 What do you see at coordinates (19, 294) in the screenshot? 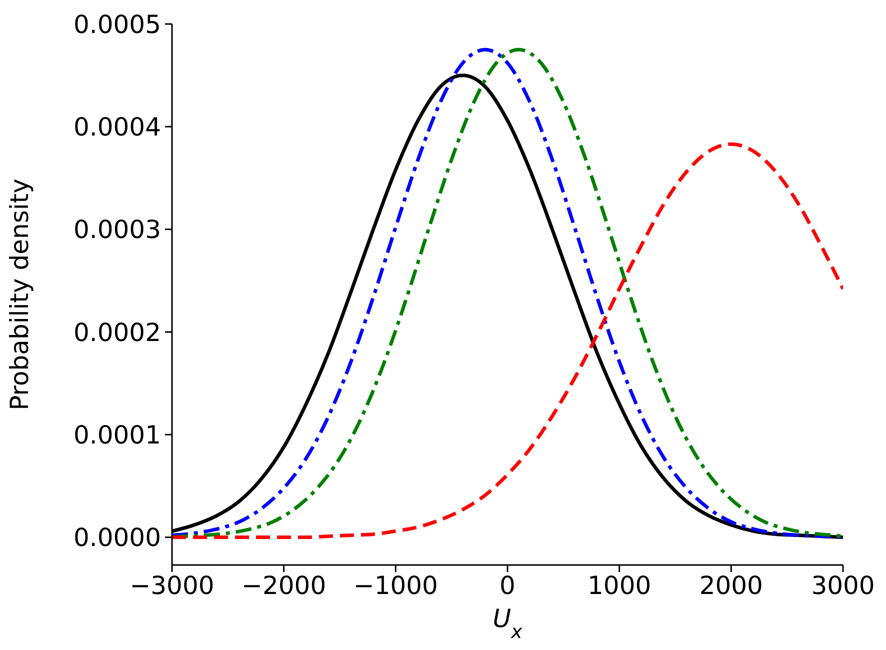
I see `y-axis-title: Probability density` at bounding box center [19, 294].